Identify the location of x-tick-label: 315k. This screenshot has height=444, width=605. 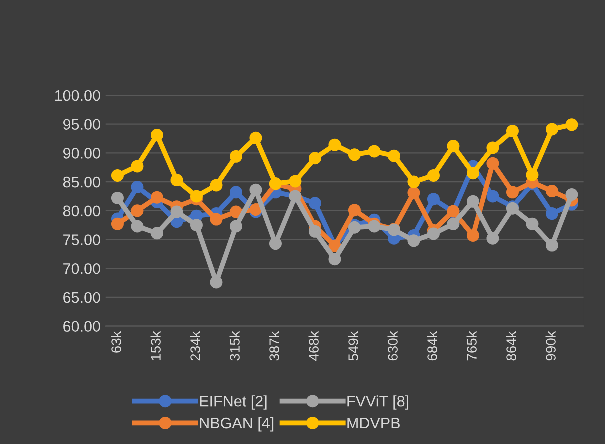
(235, 346).